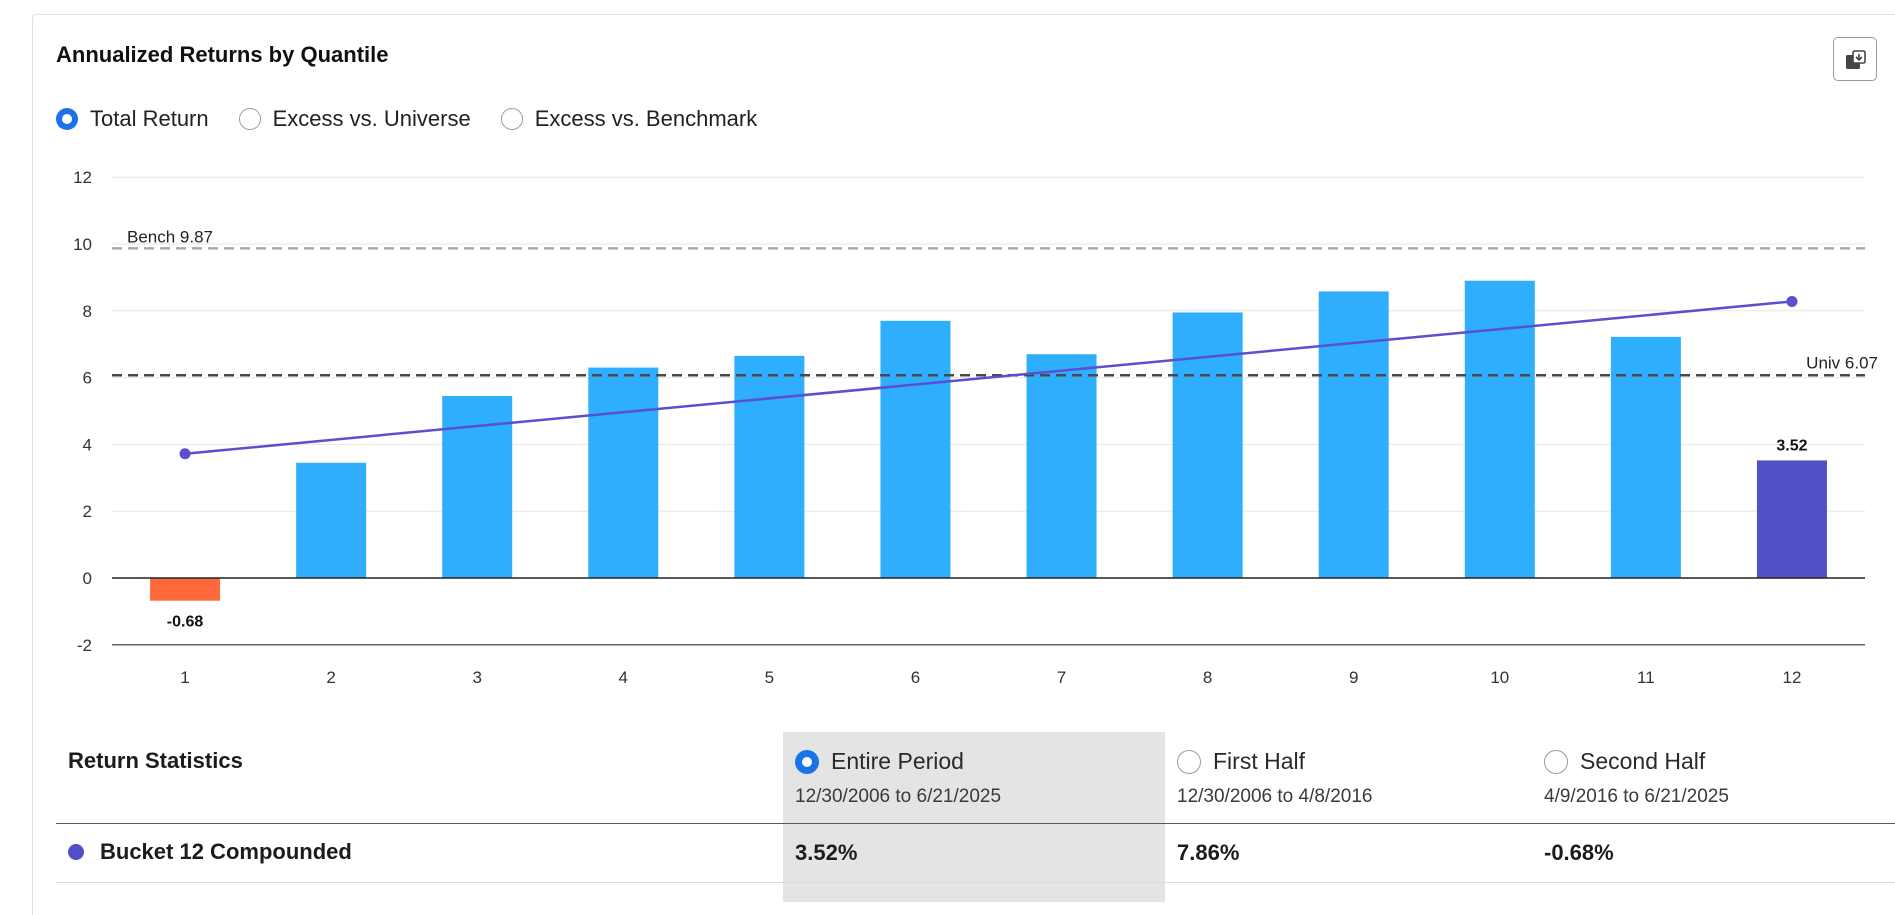 The width and height of the screenshot is (1895, 915). Describe the element at coordinates (87, 311) in the screenshot. I see `y-tick-label: 8` at that location.